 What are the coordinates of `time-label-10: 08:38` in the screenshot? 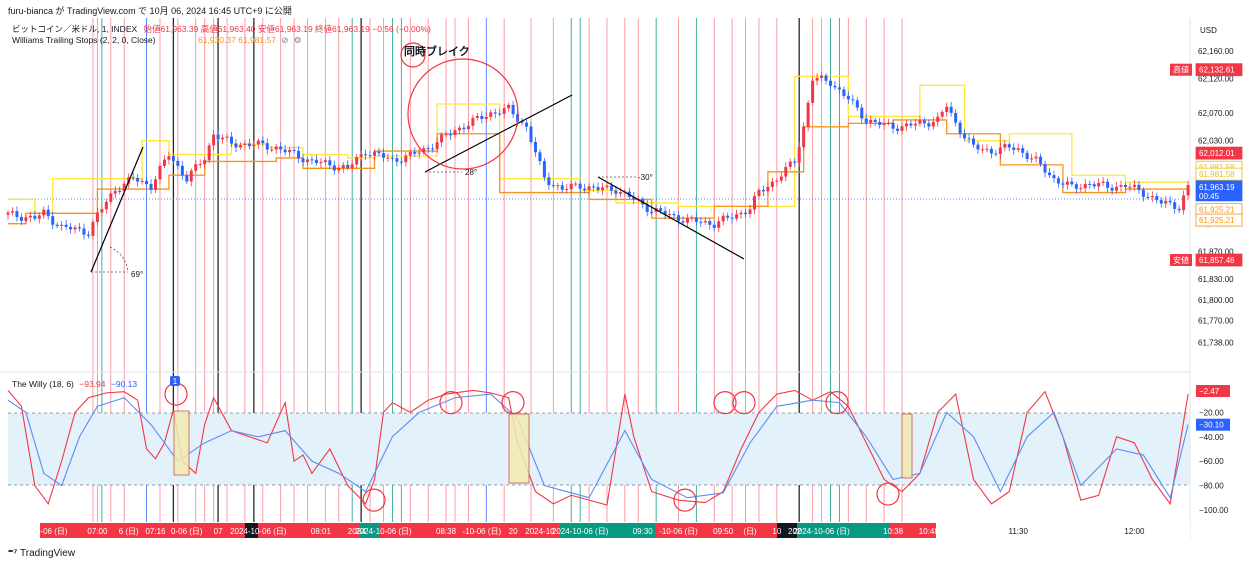 It's located at (446, 531).